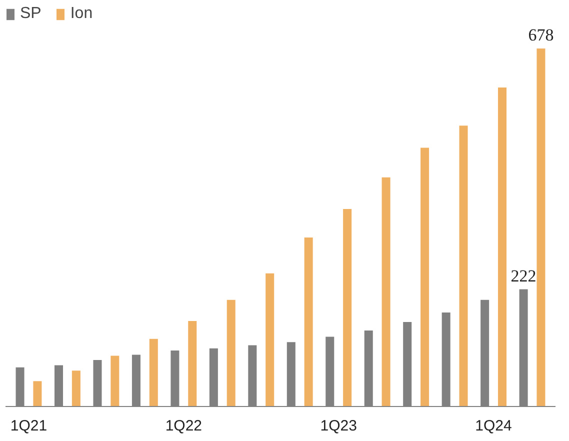 The width and height of the screenshot is (569, 441). I want to click on x-tick-label: 1Q24, so click(493, 426).